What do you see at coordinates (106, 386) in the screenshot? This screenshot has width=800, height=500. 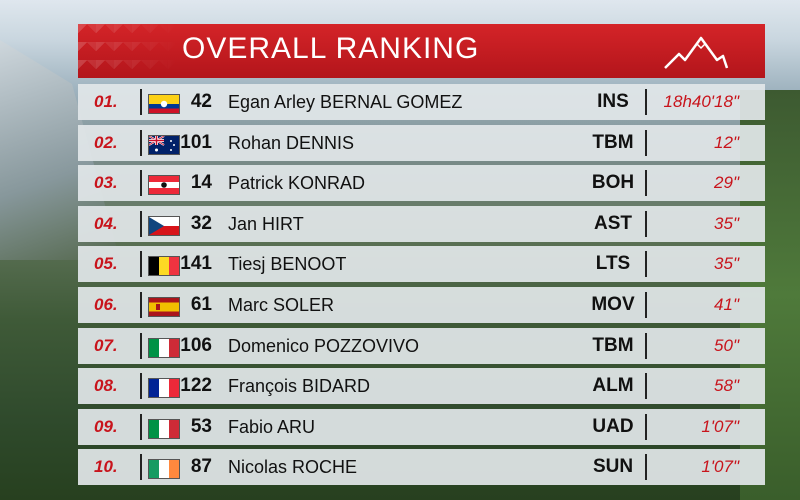 I see `rank-number: 08.` at bounding box center [106, 386].